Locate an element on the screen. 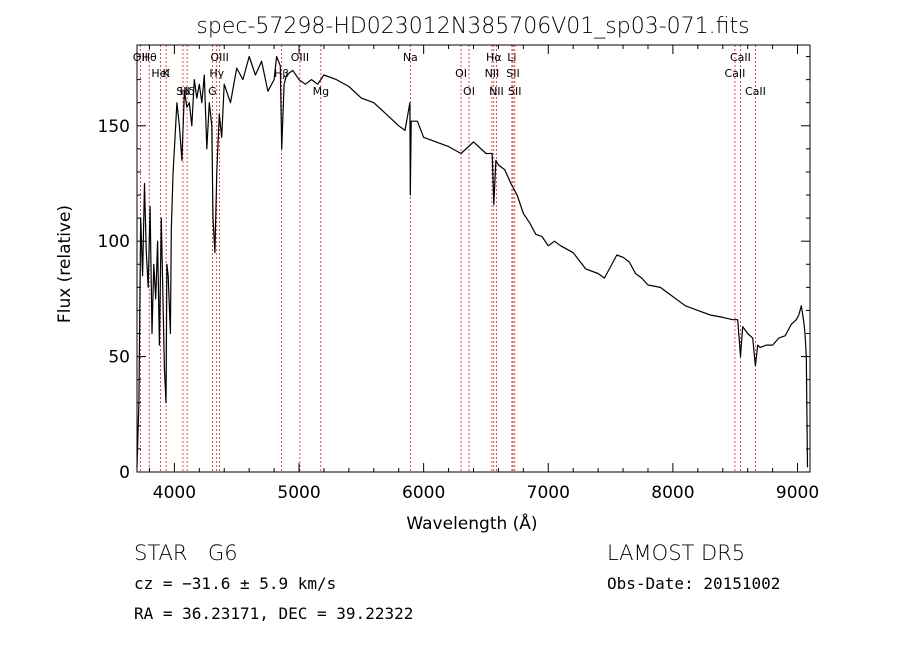  line-label: Hγ is located at coordinates (216, 73).